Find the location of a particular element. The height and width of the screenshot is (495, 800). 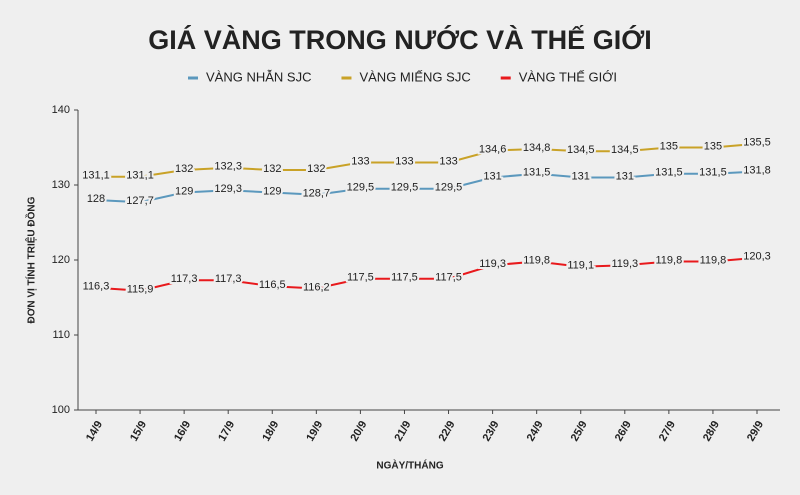

x-axis-label: NGÀY/THÁNG is located at coordinates (409, 465).